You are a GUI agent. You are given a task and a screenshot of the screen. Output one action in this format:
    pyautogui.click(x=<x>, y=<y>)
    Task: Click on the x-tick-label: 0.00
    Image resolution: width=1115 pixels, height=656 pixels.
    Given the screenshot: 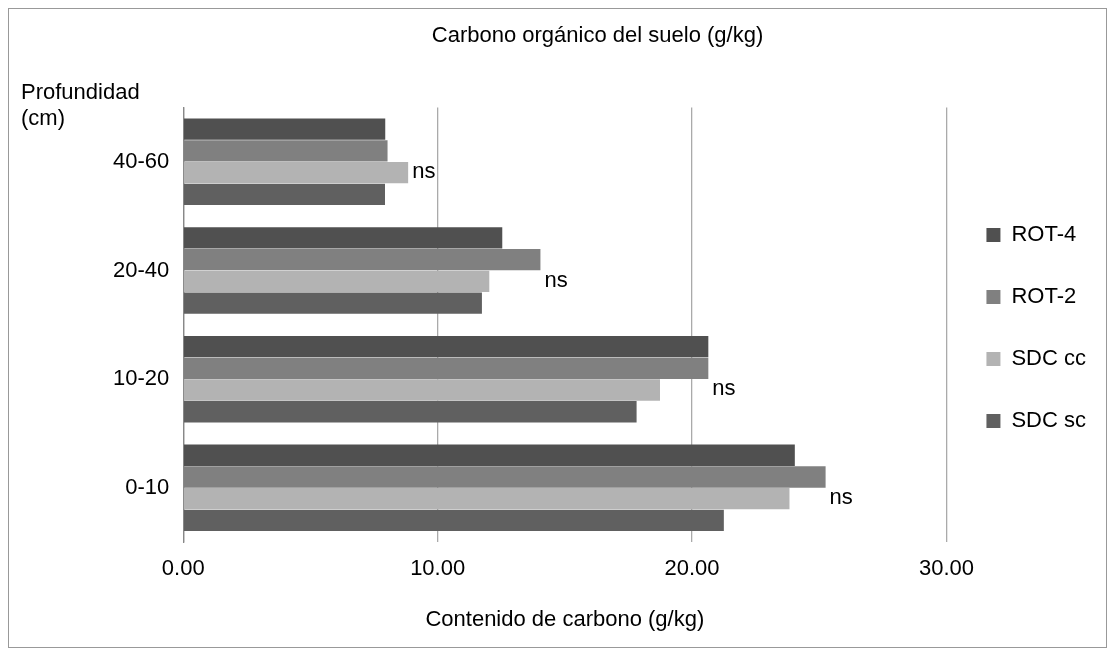 What is the action you would take?
    pyautogui.click(x=183, y=568)
    